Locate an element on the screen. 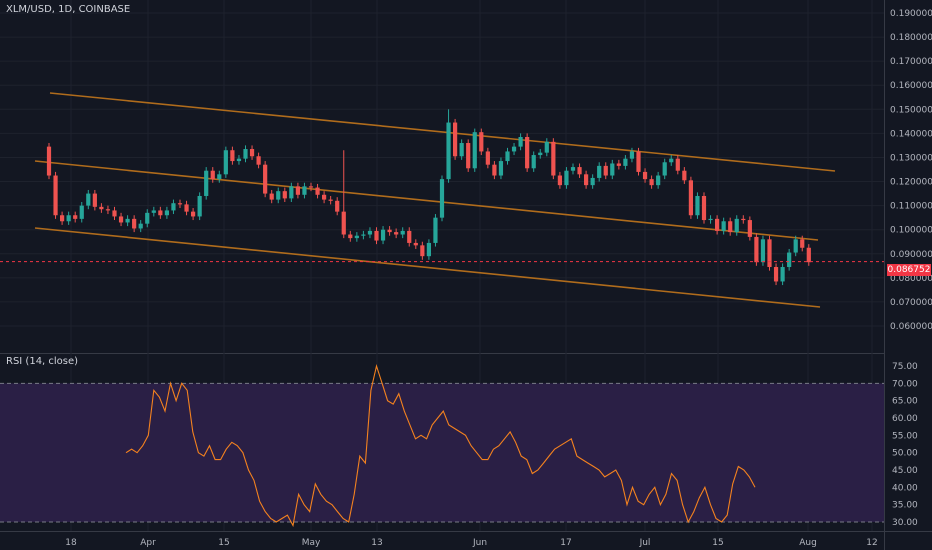 The height and width of the screenshot is (550, 932). last-price-label: 0.086752 is located at coordinates (909, 270).